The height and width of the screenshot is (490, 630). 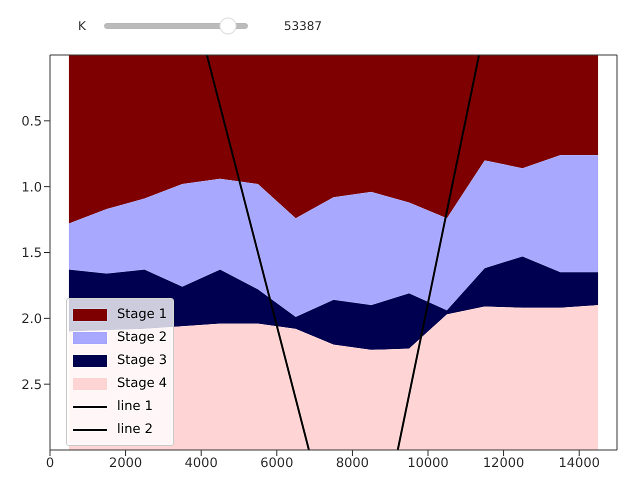 I want to click on x-tick-label: 8000, so click(x=352, y=464).